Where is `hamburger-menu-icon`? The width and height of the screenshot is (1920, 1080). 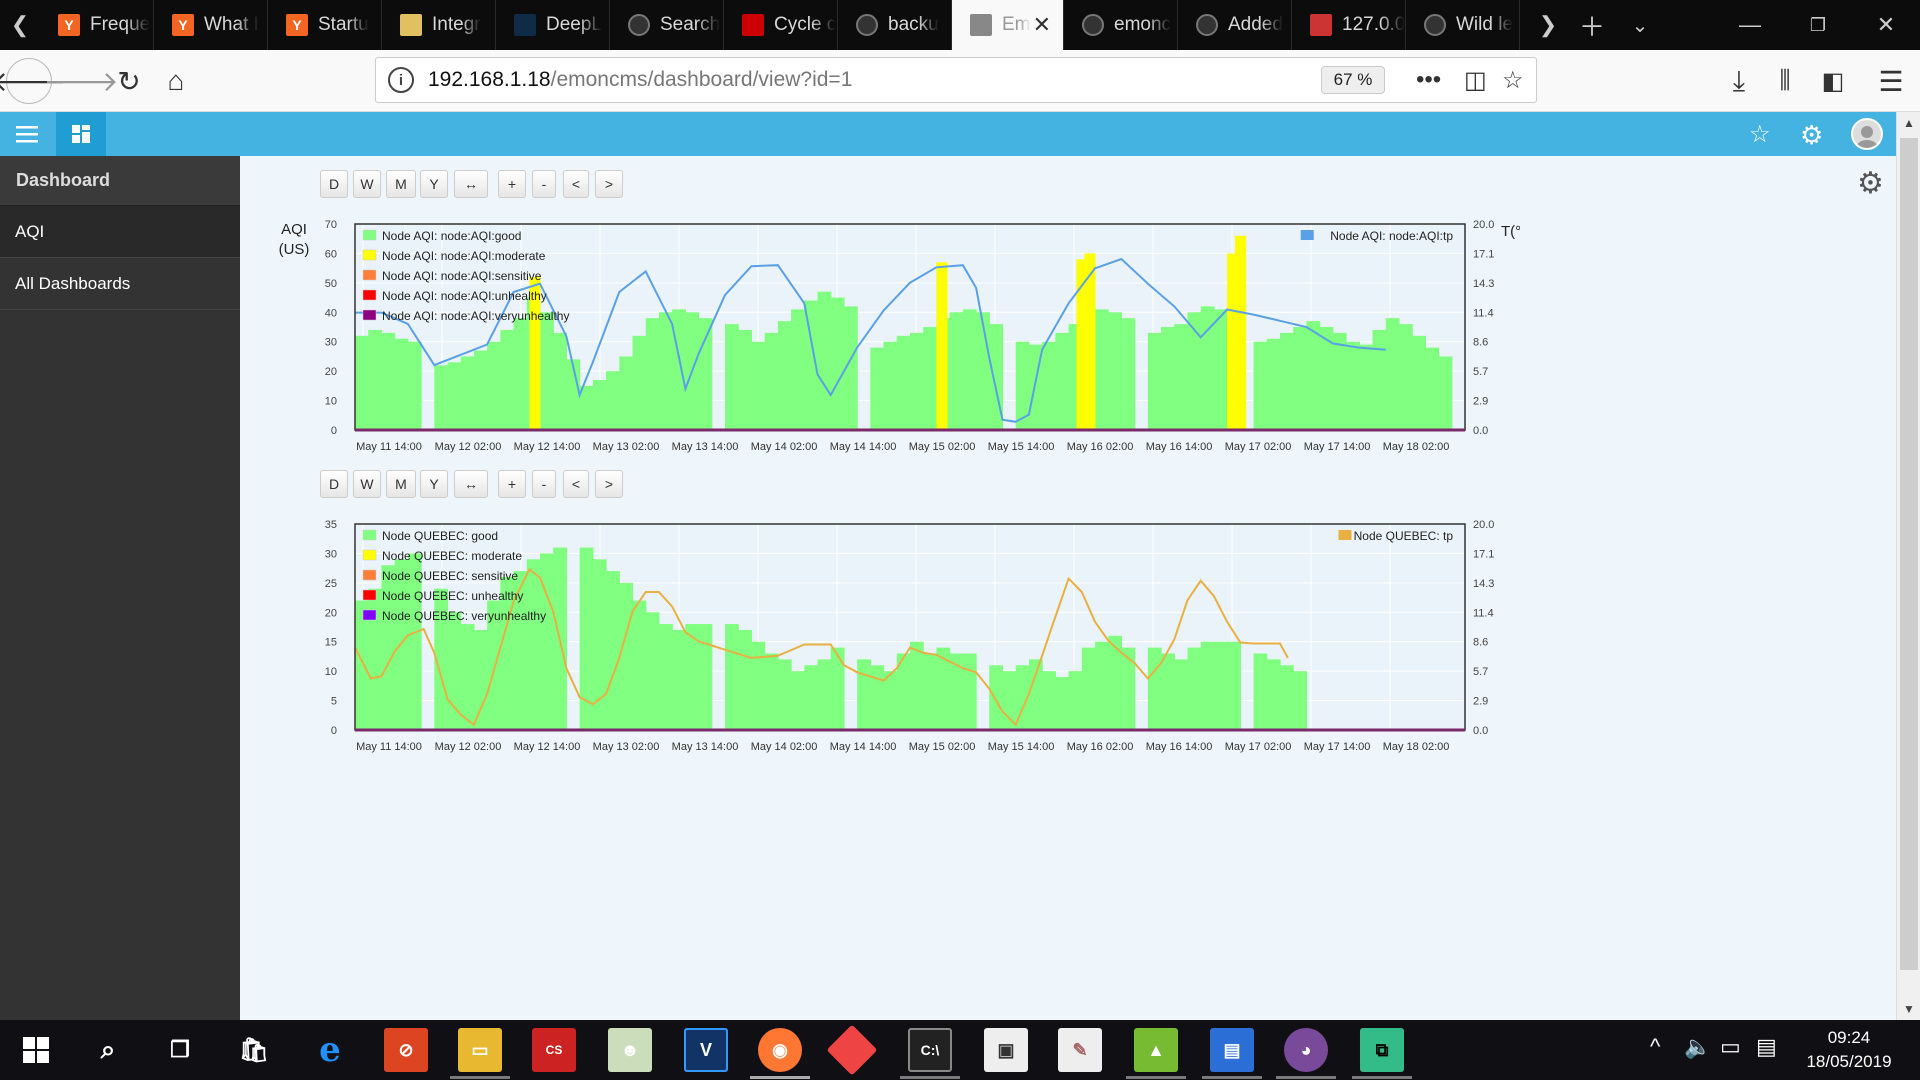 hamburger-menu-icon is located at coordinates (27, 134).